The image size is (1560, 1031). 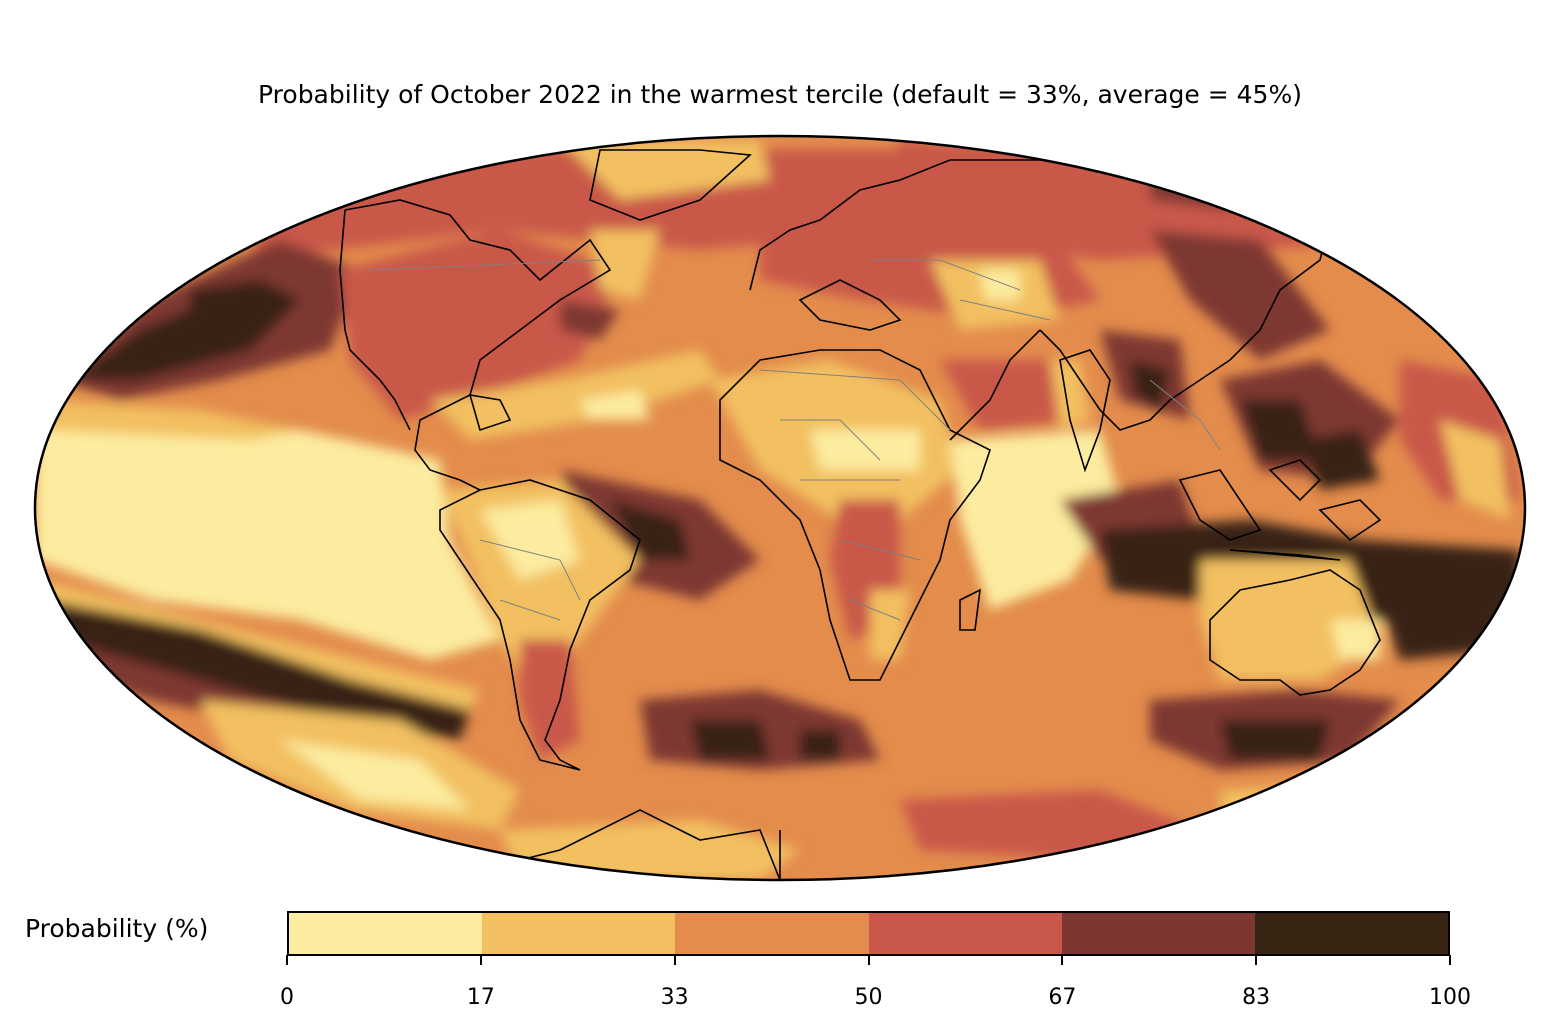 What do you see at coordinates (287, 997) in the screenshot?
I see `colorbar-tick-label: 0` at bounding box center [287, 997].